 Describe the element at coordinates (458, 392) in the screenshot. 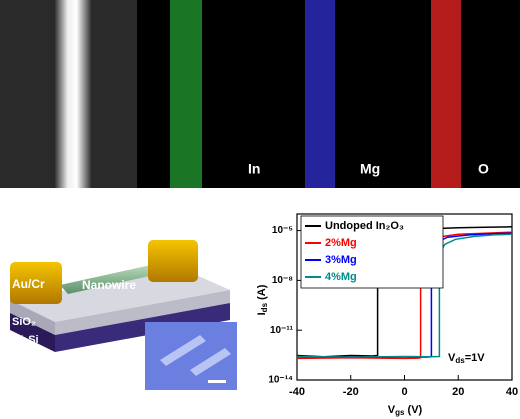

I see `x-tick-label: 20` at that location.